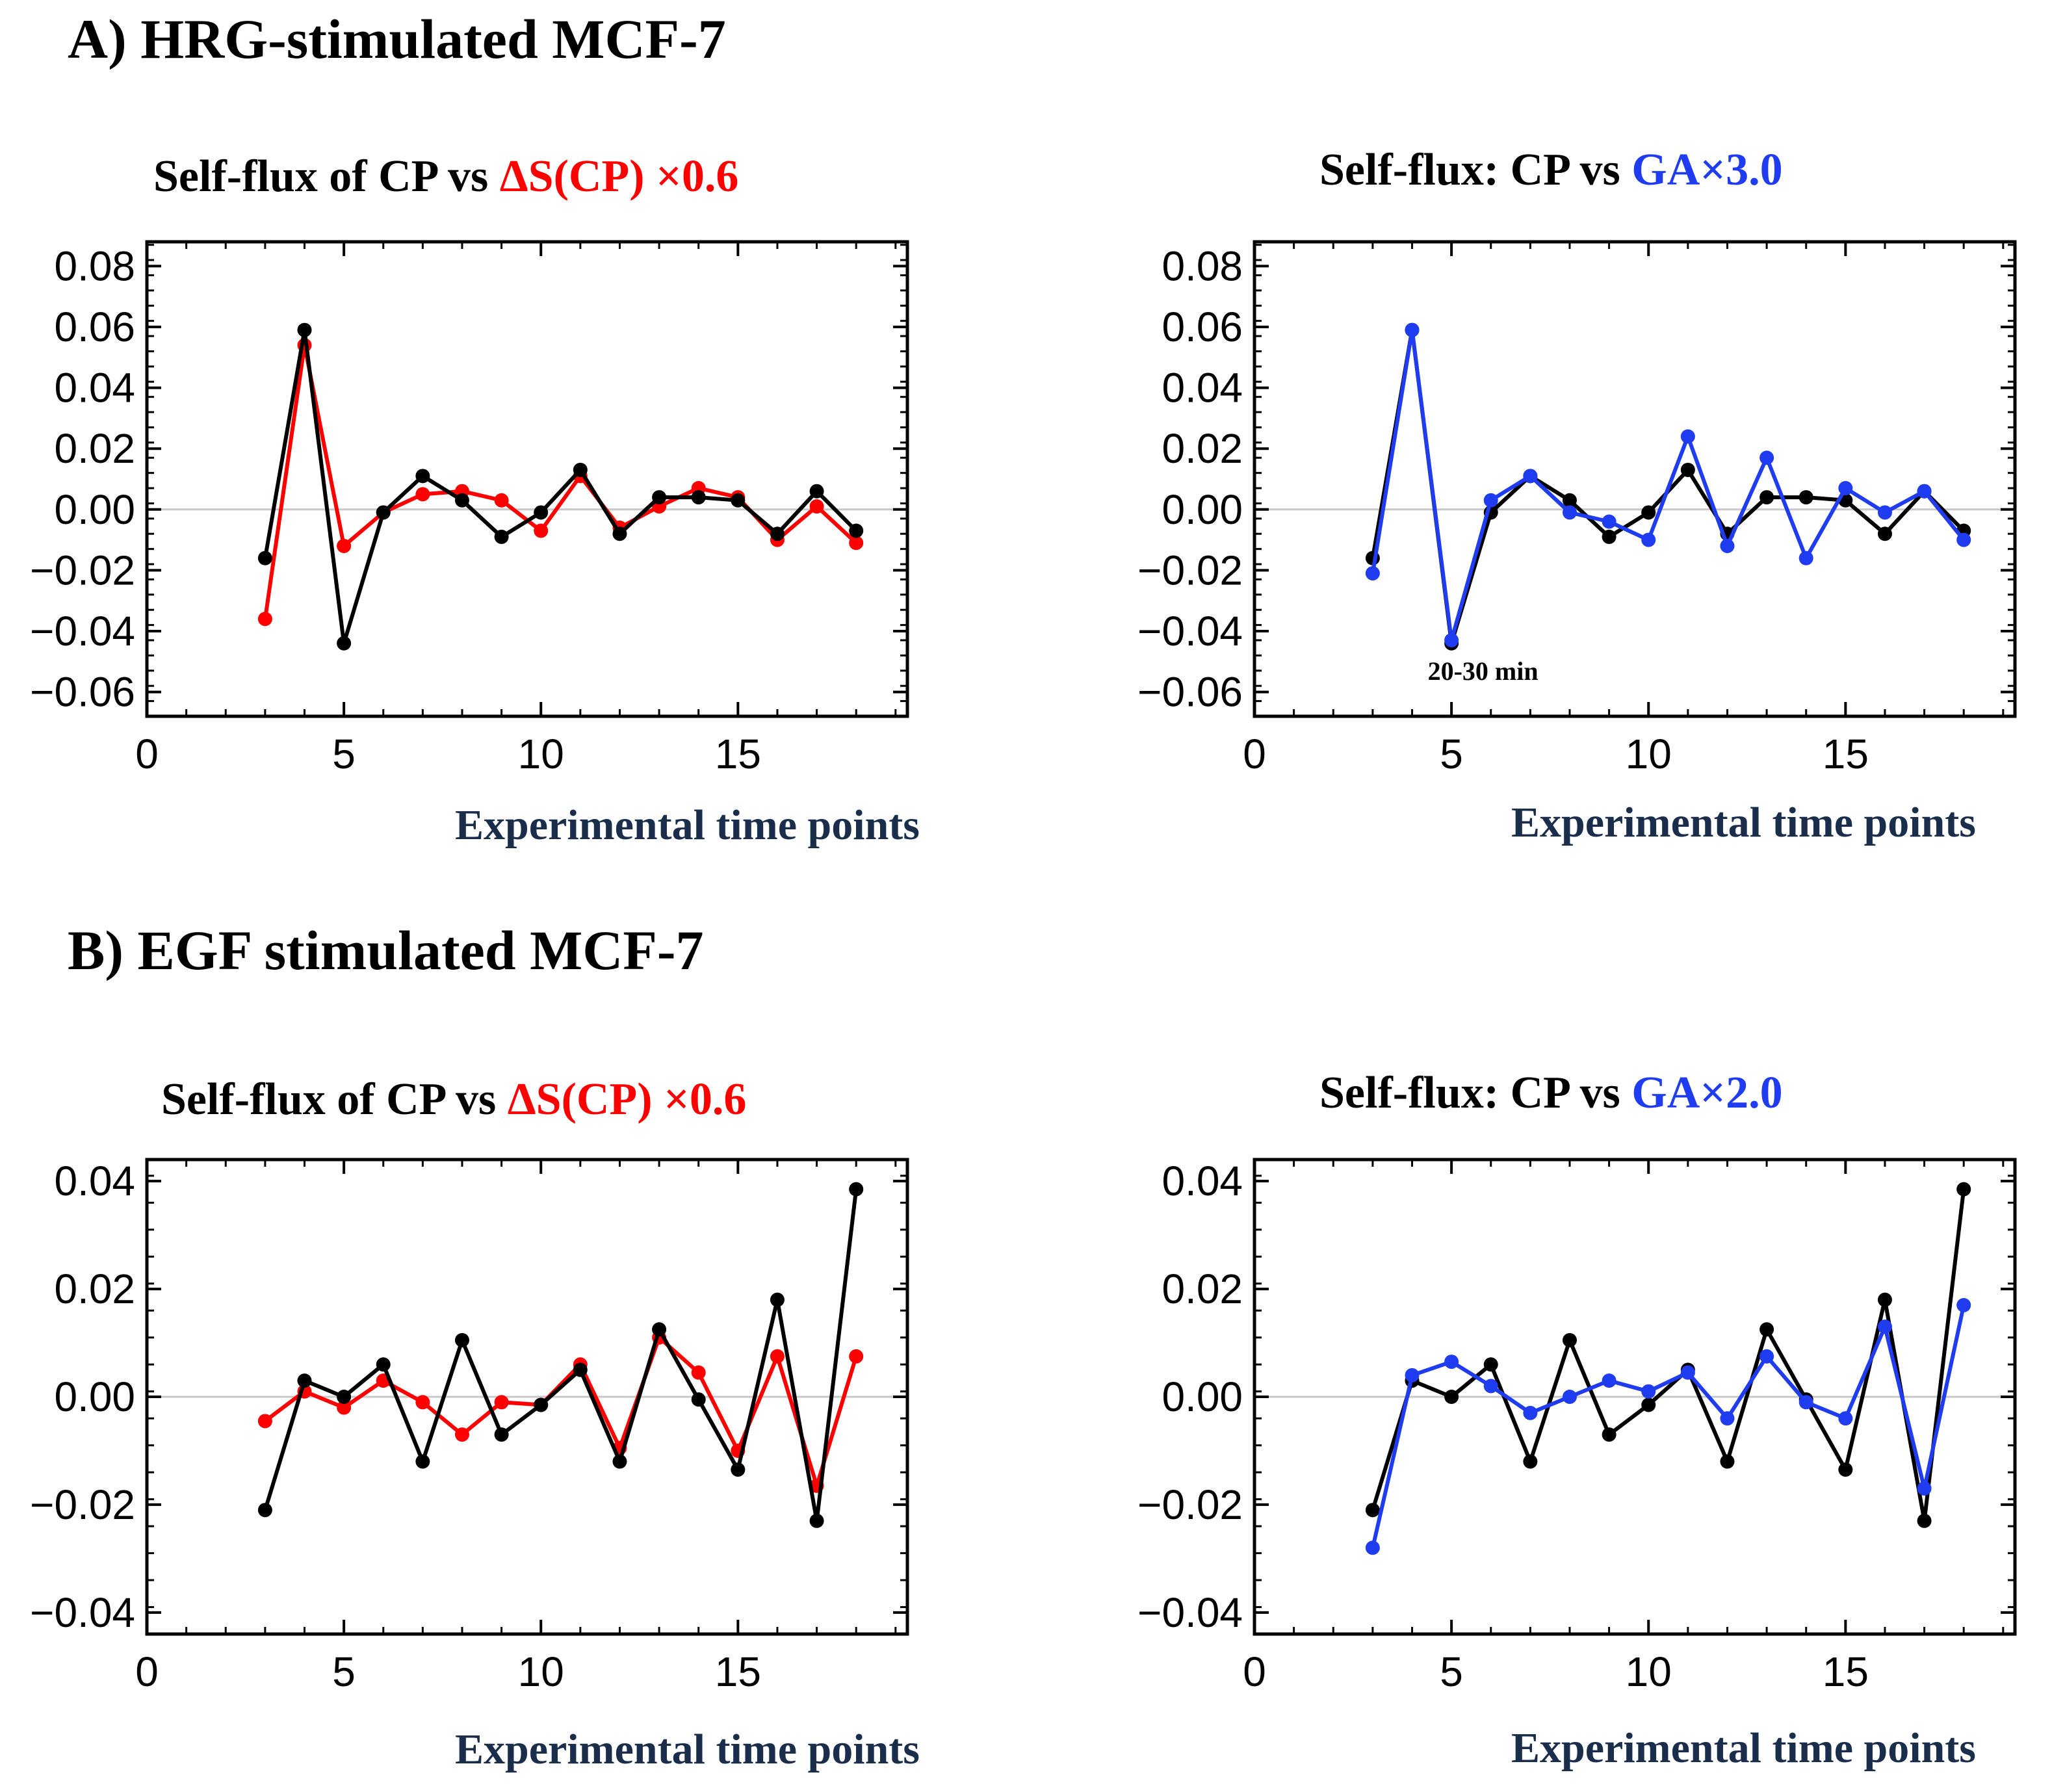 The image size is (2065, 1792). I want to click on section-heading-a: A) HRG-stimulated MCF-7, so click(397, 39).